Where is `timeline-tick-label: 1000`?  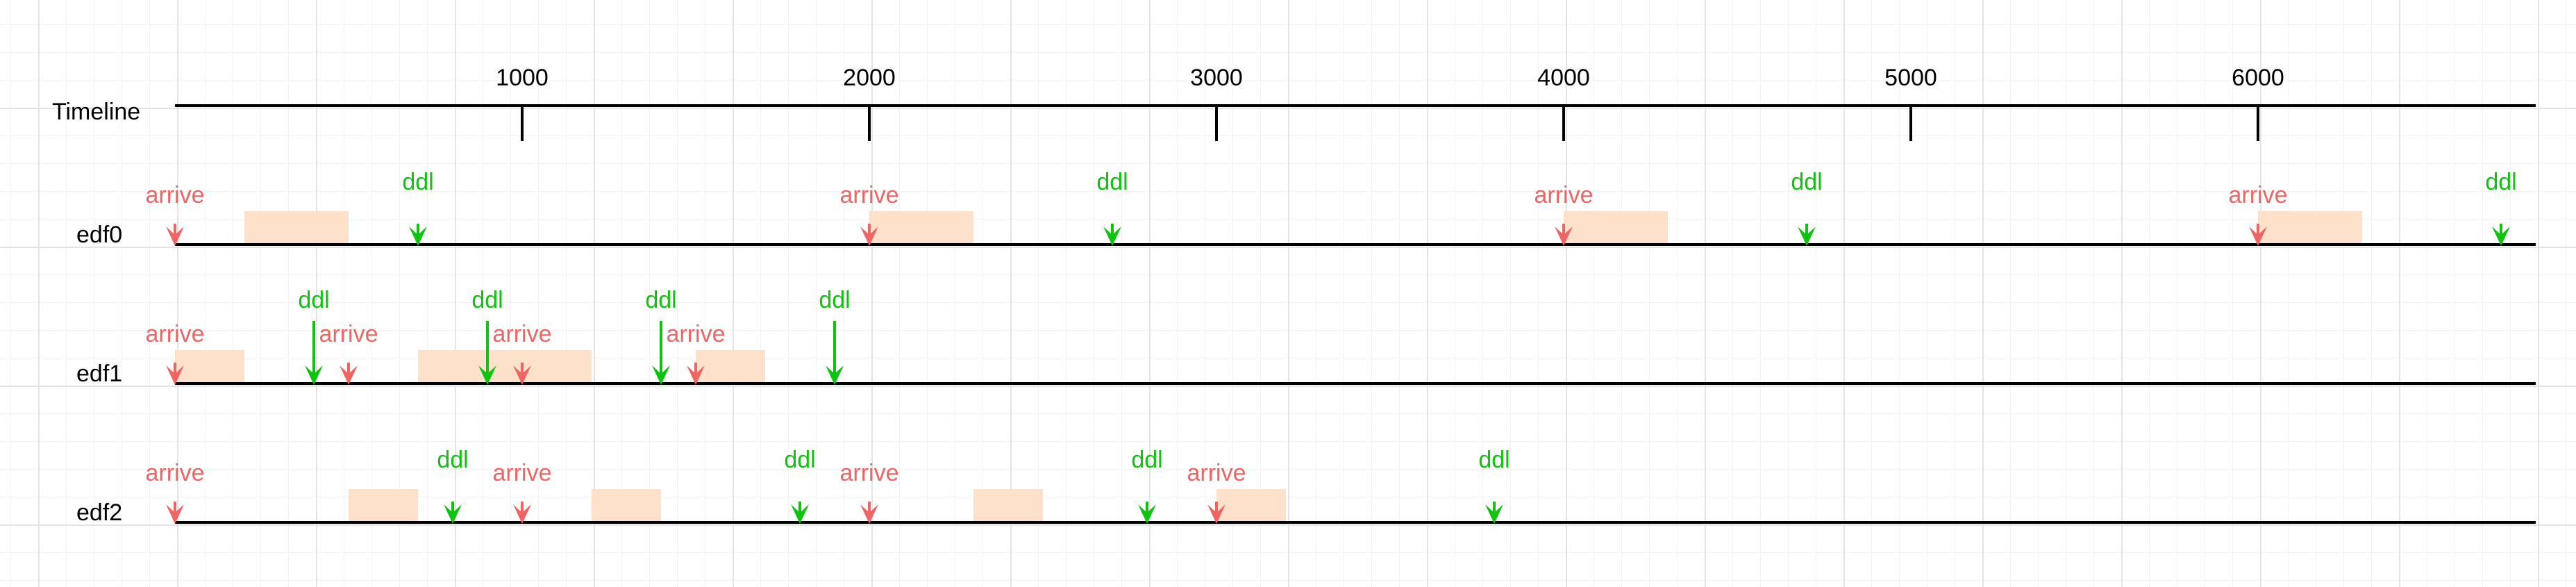
timeline-tick-label: 1000 is located at coordinates (522, 78).